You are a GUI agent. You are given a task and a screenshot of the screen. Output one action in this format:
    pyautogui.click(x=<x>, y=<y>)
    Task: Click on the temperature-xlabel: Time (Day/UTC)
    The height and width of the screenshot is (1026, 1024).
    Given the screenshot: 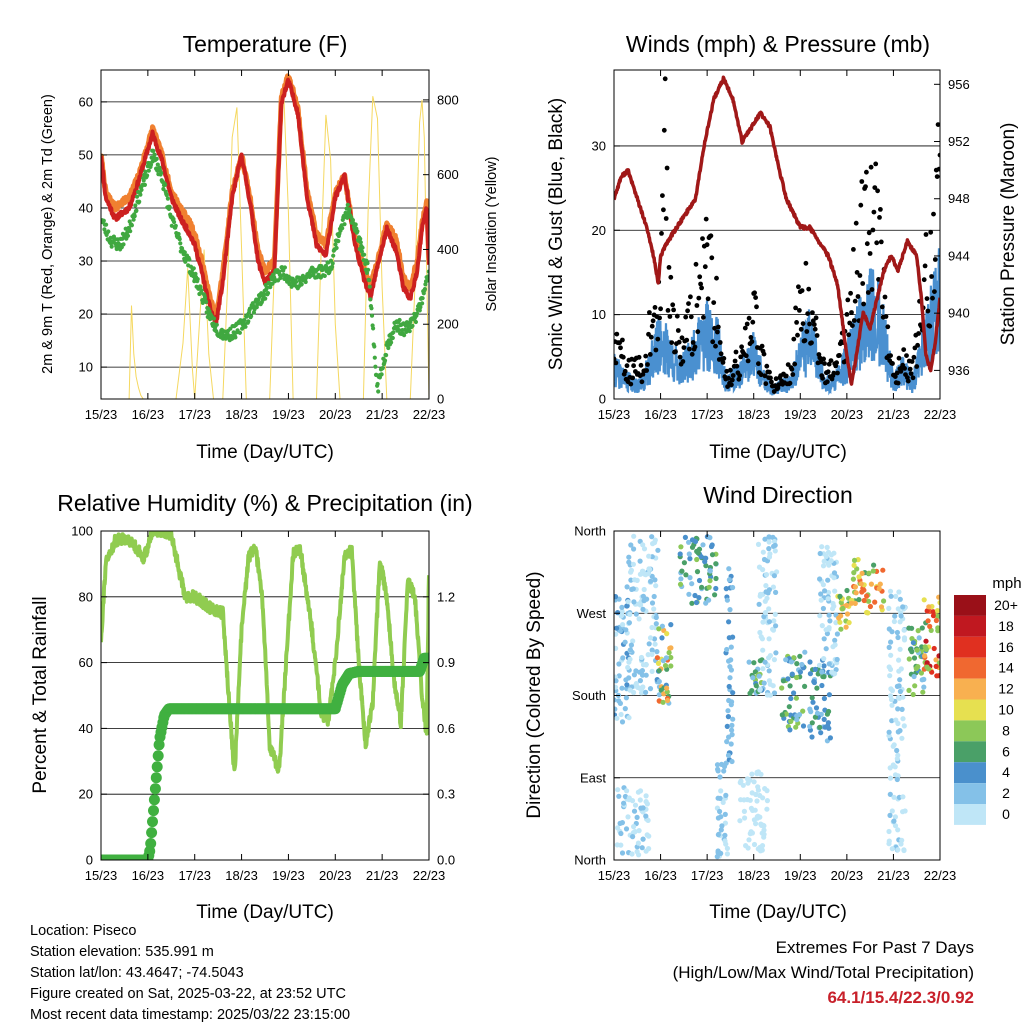 What is the action you would take?
    pyautogui.click(x=265, y=452)
    